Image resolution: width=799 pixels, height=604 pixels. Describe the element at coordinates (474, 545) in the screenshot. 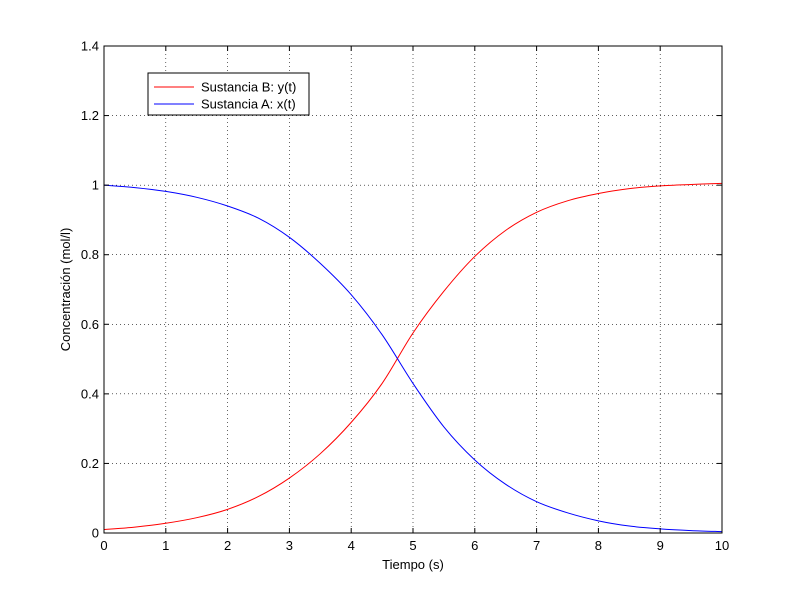

I see `x-tick-label: 6` at that location.